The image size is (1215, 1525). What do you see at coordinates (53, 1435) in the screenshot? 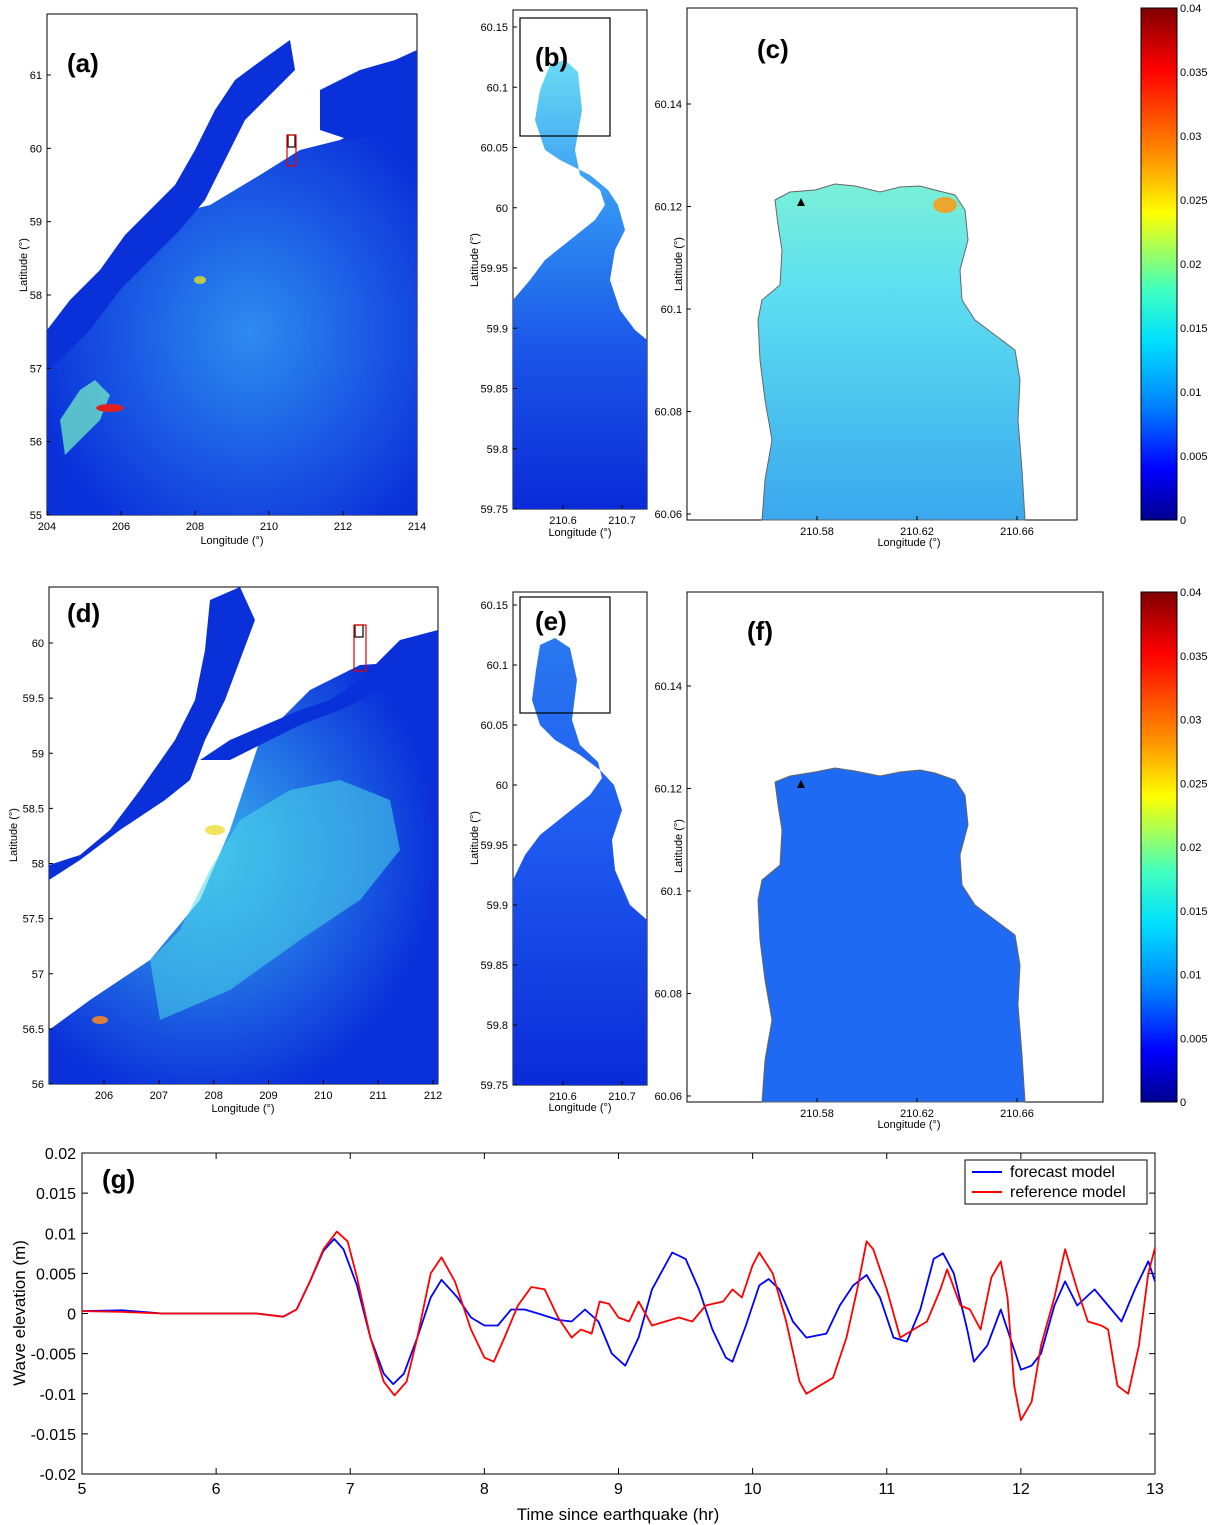
I see `g-ytick-label: -0.015` at bounding box center [53, 1435].